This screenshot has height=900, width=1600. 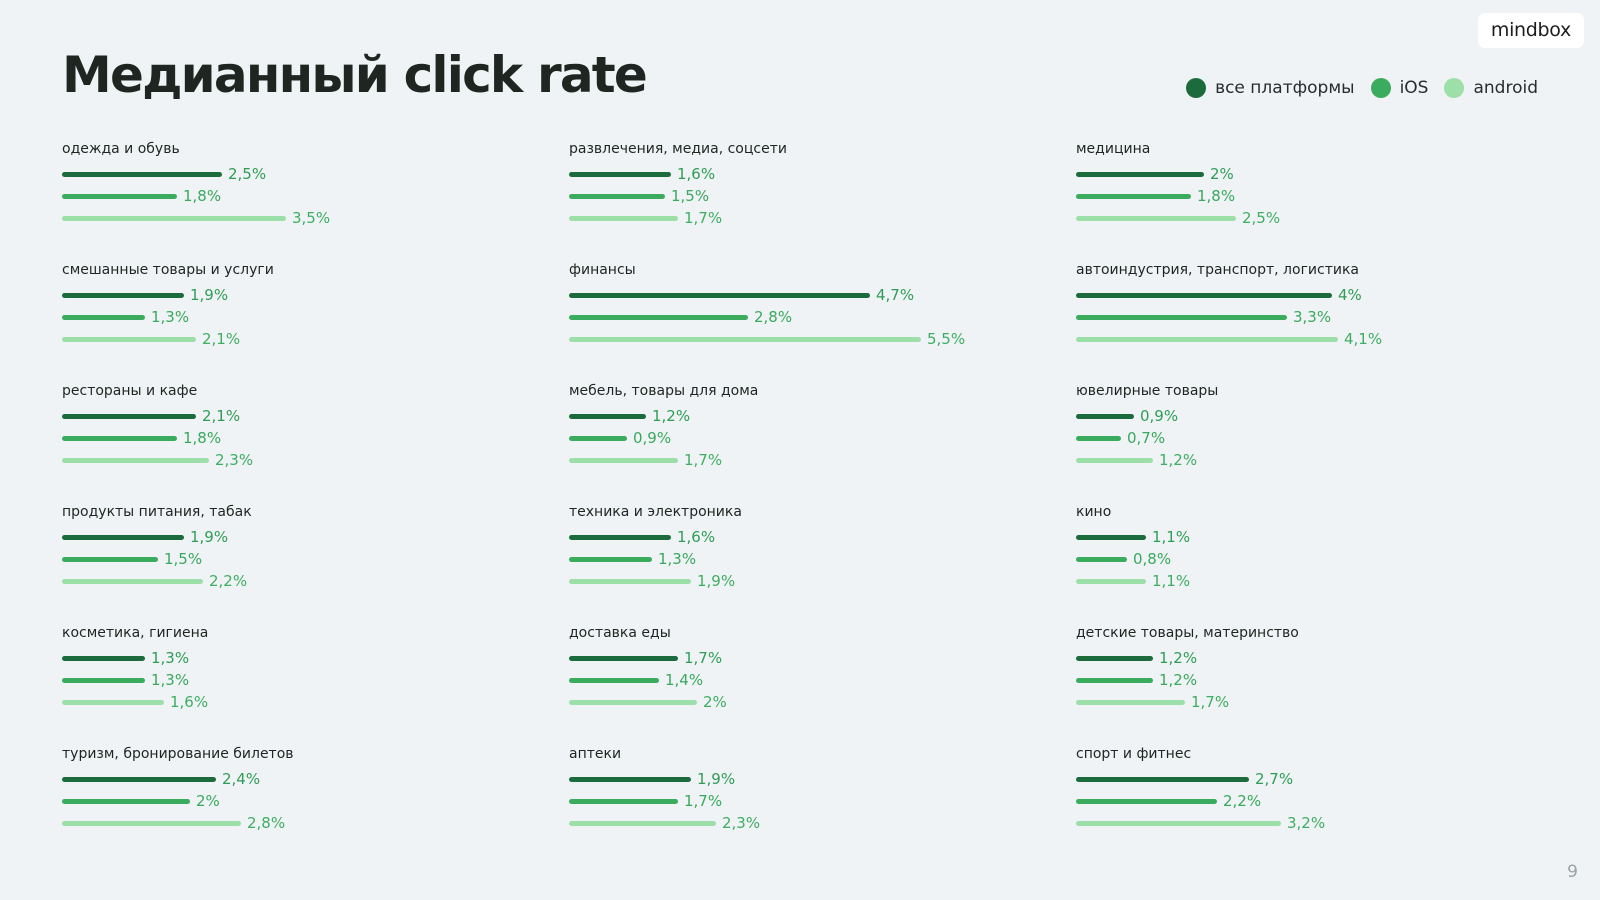 I want to click on bar-value-label: 4,1%, so click(x=1363, y=339).